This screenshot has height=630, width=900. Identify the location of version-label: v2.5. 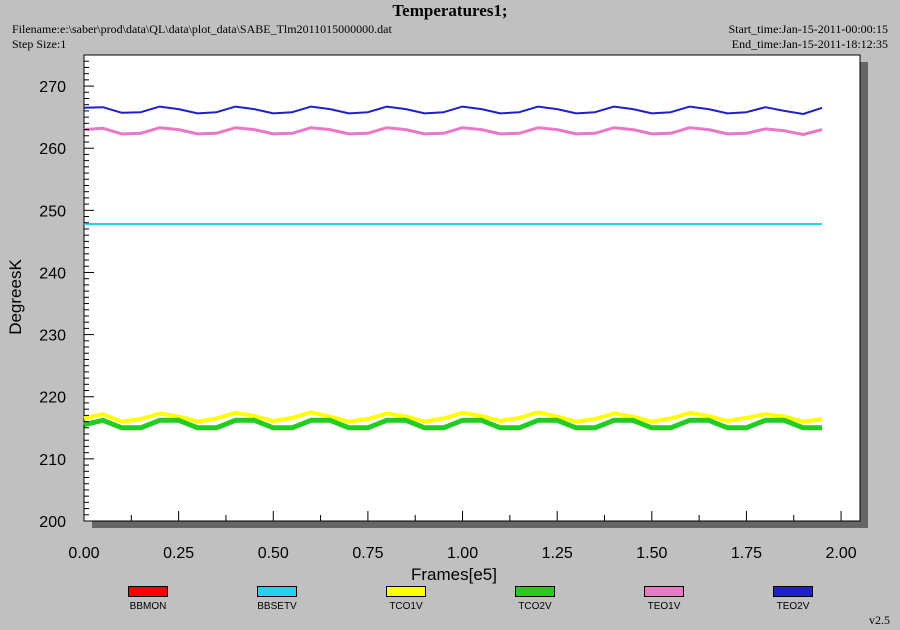
(879, 620).